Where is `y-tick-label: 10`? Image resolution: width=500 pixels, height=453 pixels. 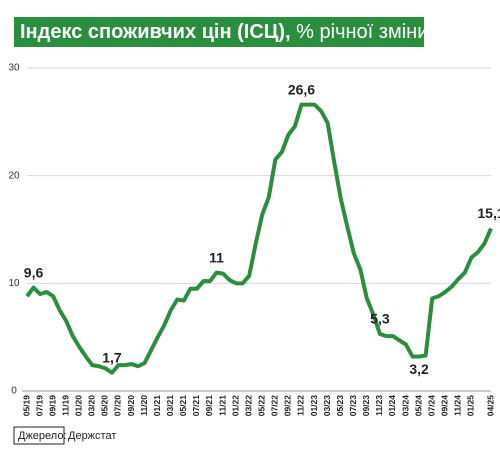
y-tick-label: 10 is located at coordinates (14, 283).